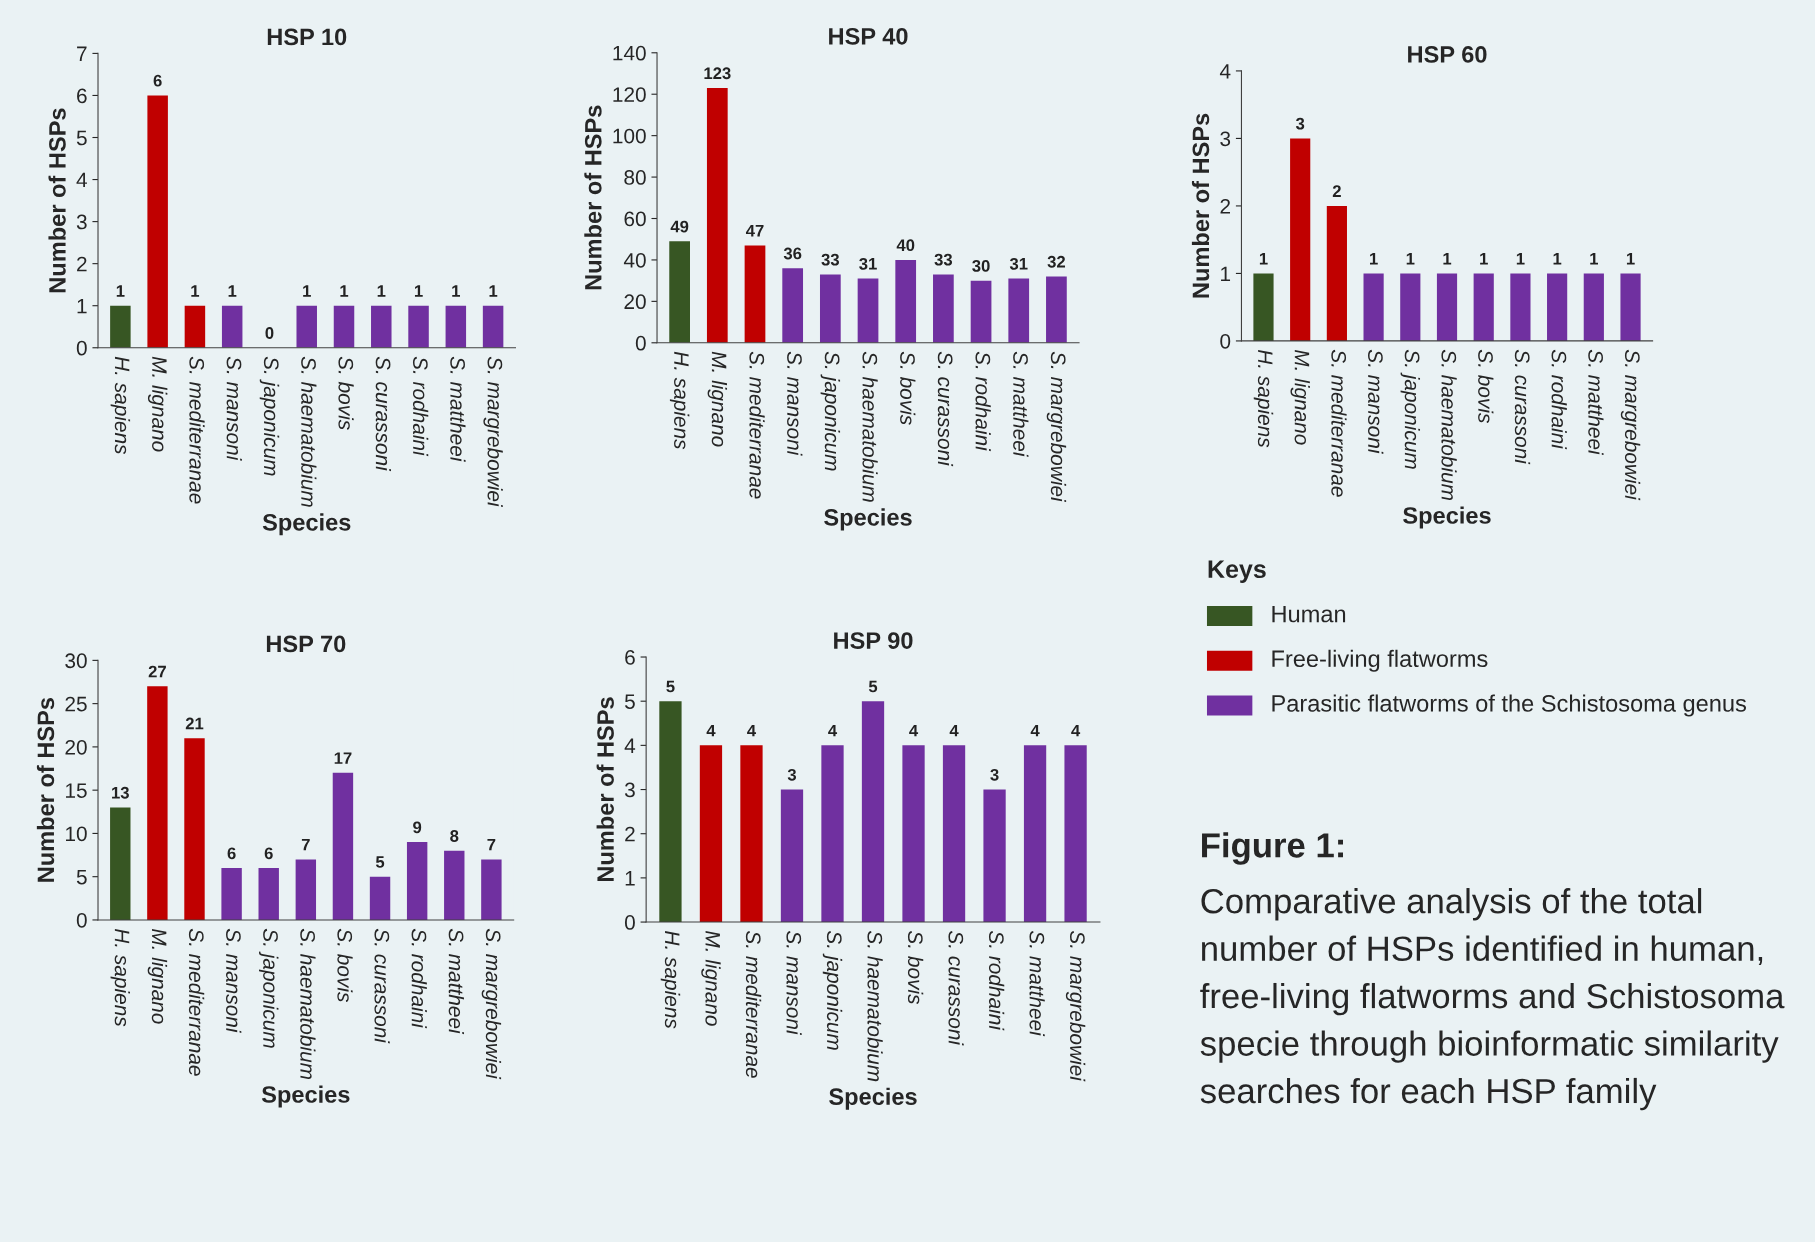 This screenshot has width=1815, height=1242. What do you see at coordinates (634, 260) in the screenshot?
I see `y-tick-label: 40` at bounding box center [634, 260].